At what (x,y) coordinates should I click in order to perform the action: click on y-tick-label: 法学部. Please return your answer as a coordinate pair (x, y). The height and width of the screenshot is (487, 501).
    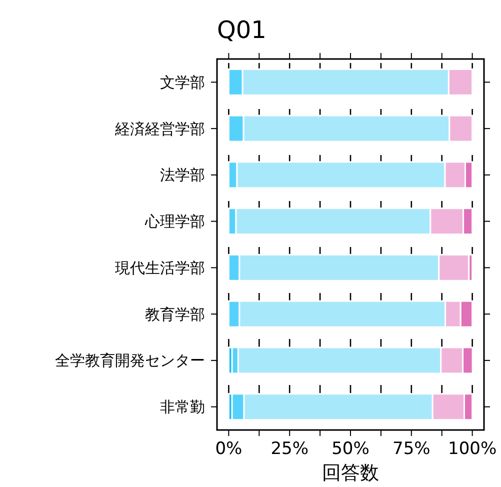
    Looking at the image, I should click on (182, 175).